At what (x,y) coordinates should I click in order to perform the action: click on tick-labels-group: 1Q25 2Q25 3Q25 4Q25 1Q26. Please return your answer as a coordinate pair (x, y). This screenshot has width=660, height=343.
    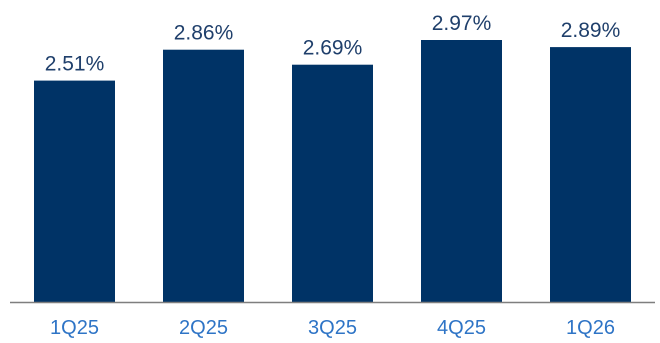
    Looking at the image, I should click on (332, 328).